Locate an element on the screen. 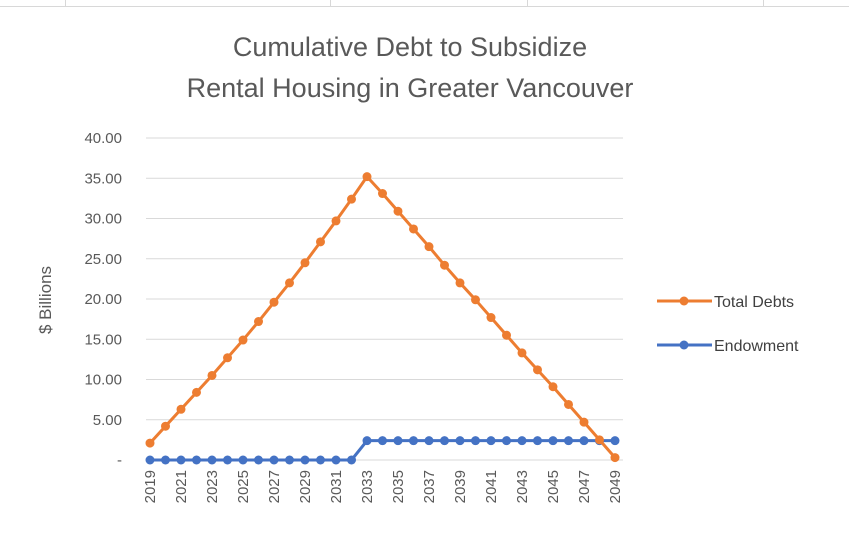 The image size is (849, 534). x-tick-label: 2049 is located at coordinates (615, 486).